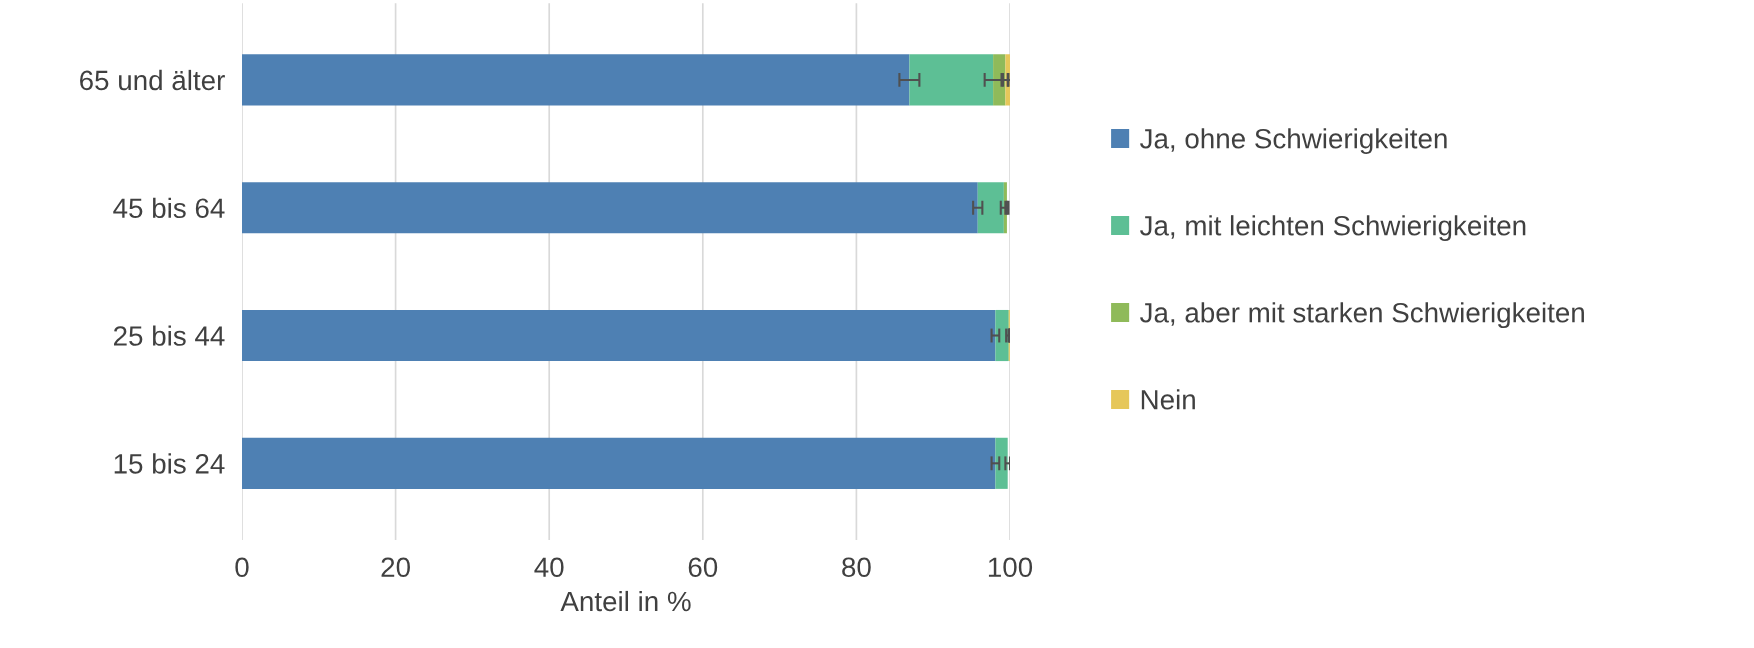 This screenshot has width=1754, height=648. I want to click on x-tick-label: 20, so click(395, 567).